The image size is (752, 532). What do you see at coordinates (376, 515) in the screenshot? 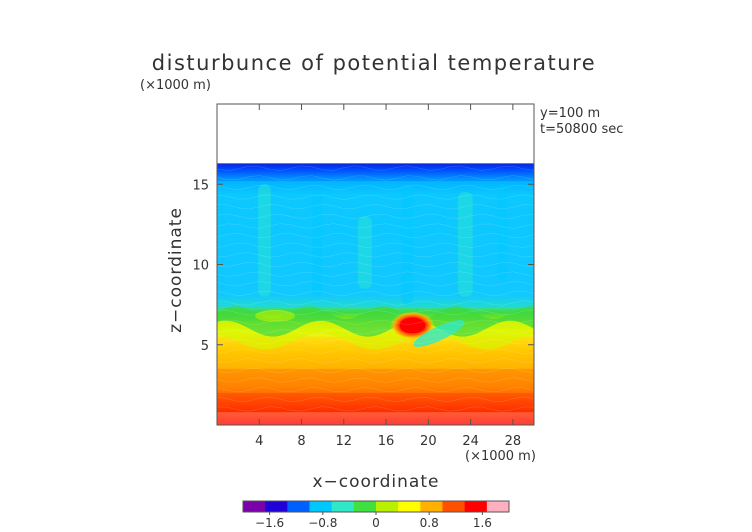
I see `colorbar: −1.6 −0.8 0 0.8 1.6` at bounding box center [376, 515].